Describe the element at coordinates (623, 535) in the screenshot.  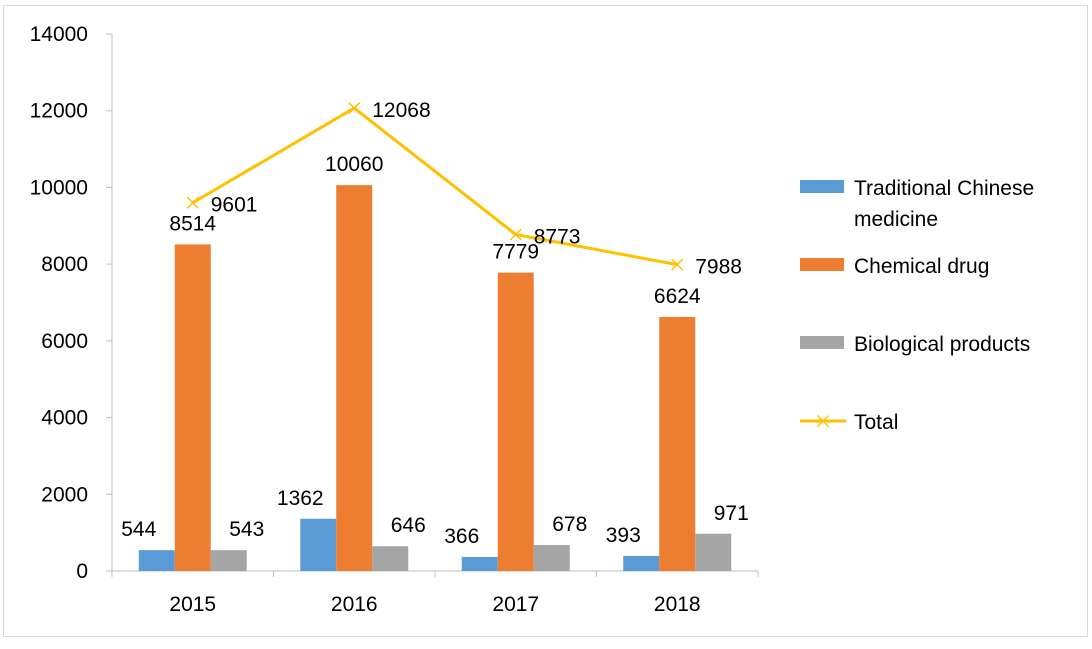
I see `bar-data-label: 393` at that location.